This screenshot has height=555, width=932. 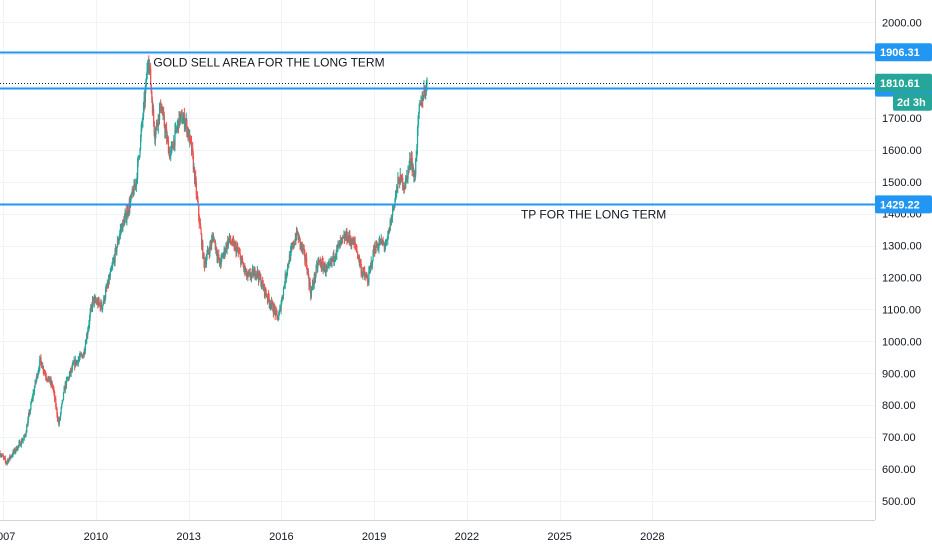 What do you see at coordinates (96, 537) in the screenshot?
I see `time-tick-label: 2010` at bounding box center [96, 537].